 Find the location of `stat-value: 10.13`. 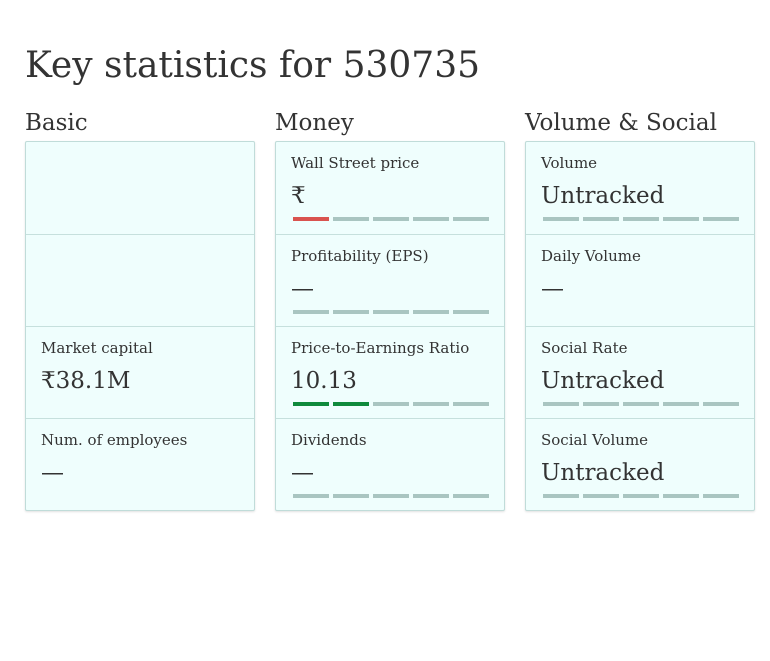

stat-value: 10.13 is located at coordinates (324, 381).